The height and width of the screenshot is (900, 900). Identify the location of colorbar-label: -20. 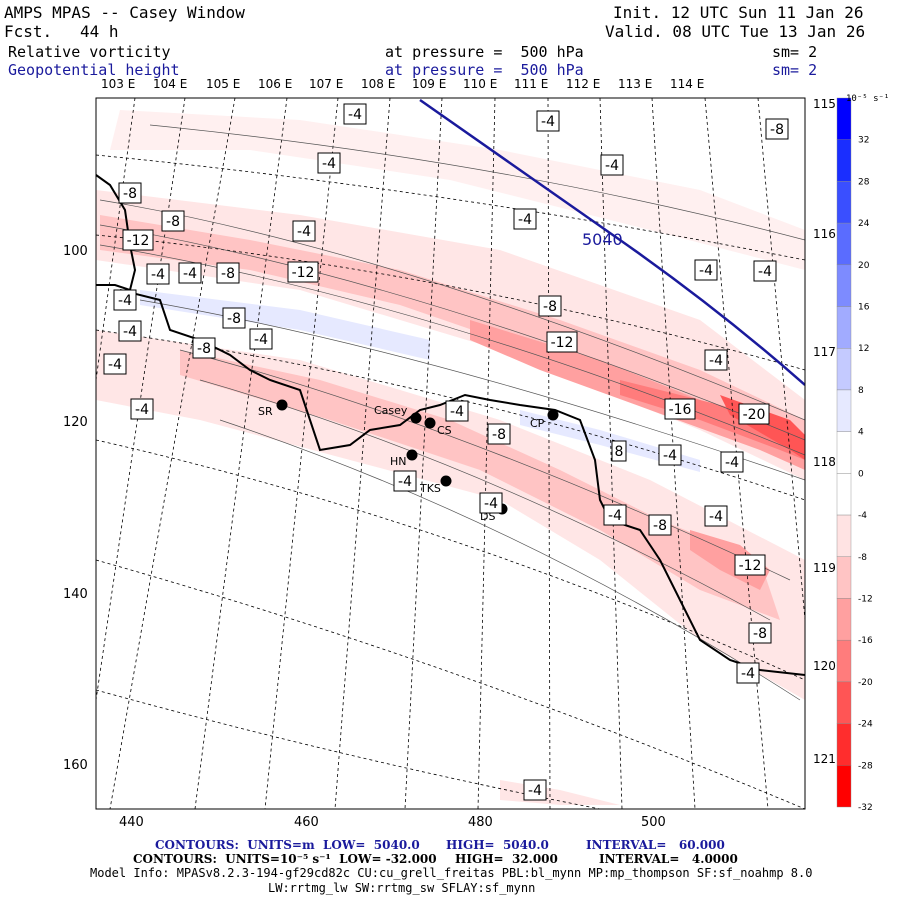
(865, 683).